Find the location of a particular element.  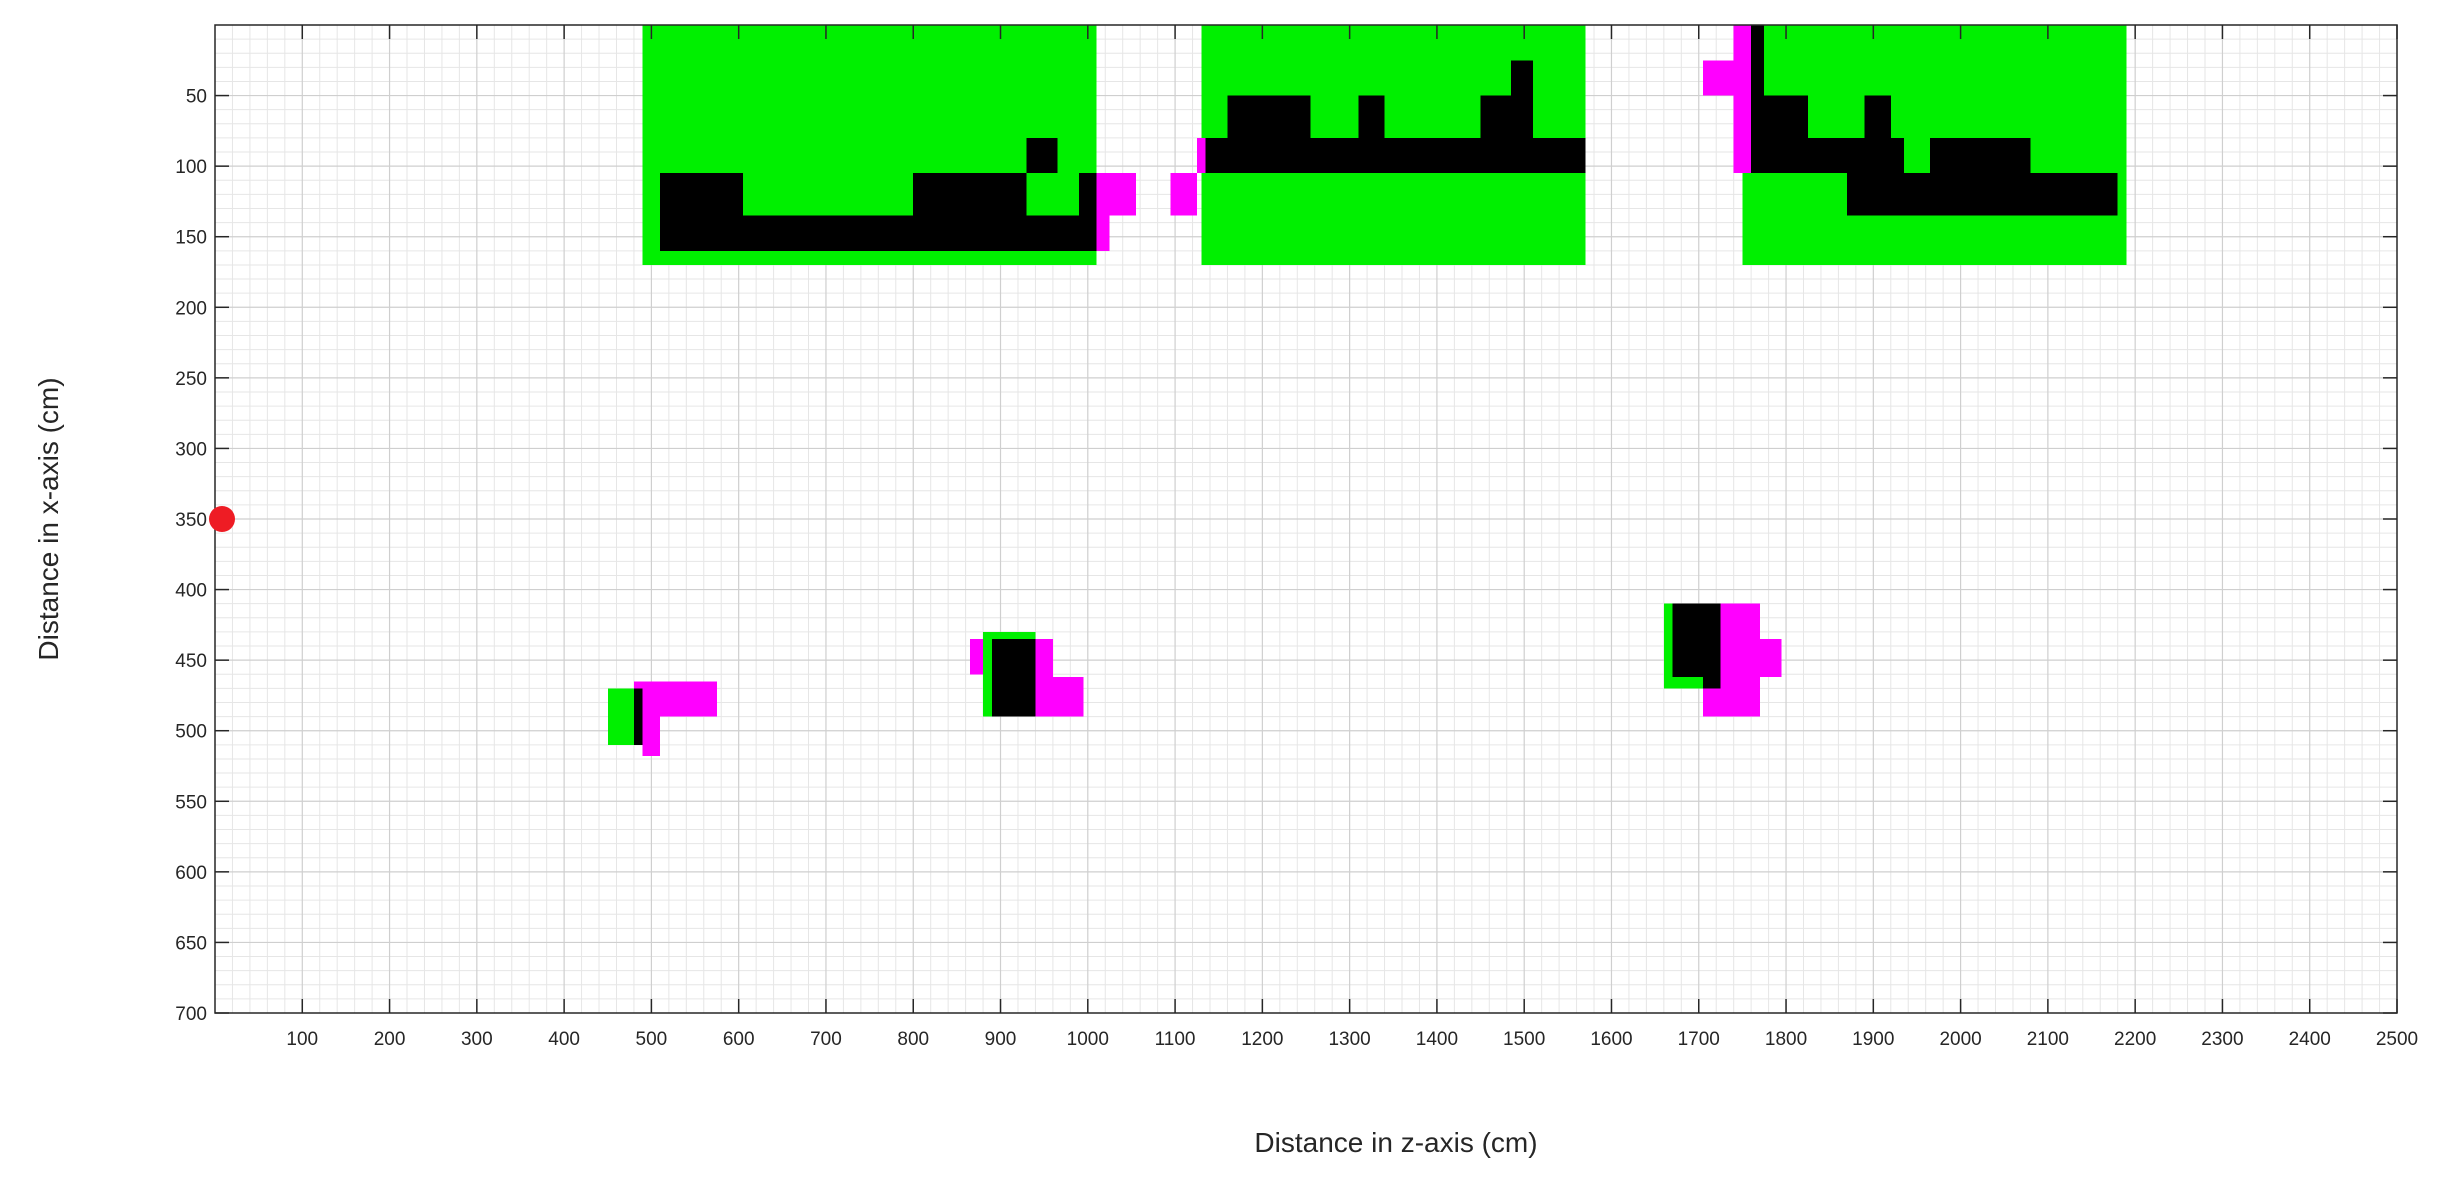

x-tick-label: 2400 is located at coordinates (2310, 1039).